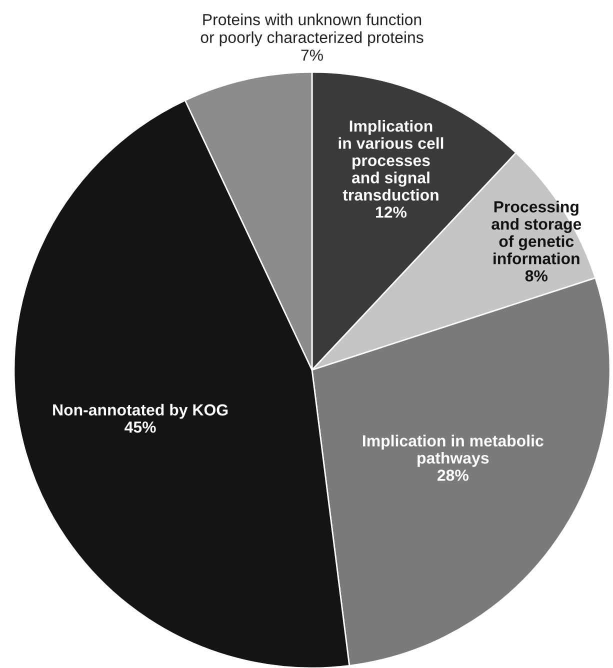 This screenshot has height=668, width=613. Describe the element at coordinates (536, 276) in the screenshot. I see `data-label: 8%` at that location.